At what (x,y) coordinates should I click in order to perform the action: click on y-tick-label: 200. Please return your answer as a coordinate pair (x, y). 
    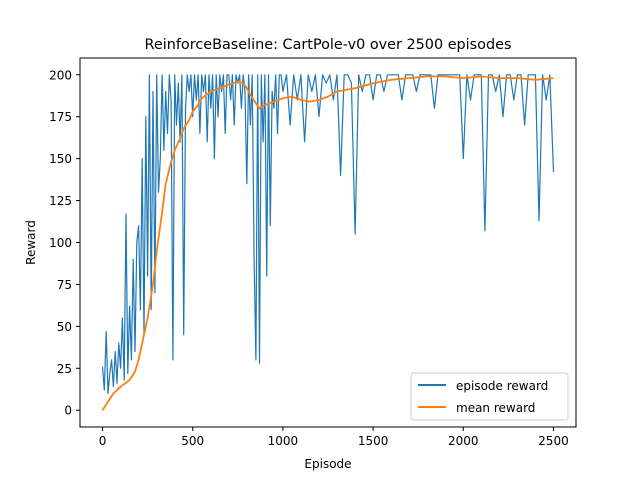
    Looking at the image, I should click on (60, 75).